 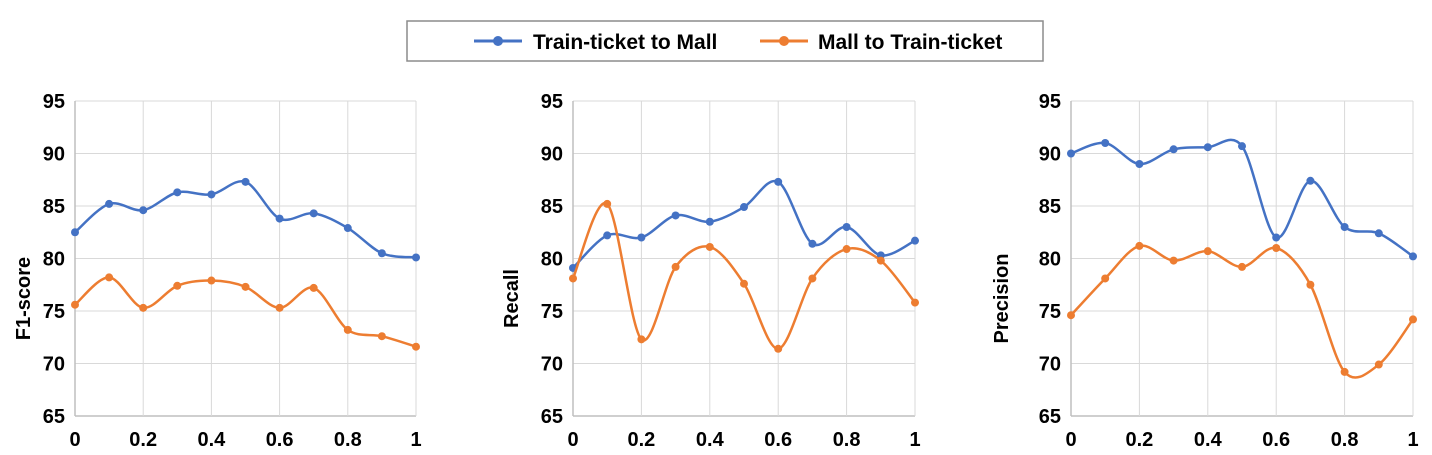 What do you see at coordinates (784, 41) in the screenshot?
I see `legend-marker-mall-to-train` at bounding box center [784, 41].